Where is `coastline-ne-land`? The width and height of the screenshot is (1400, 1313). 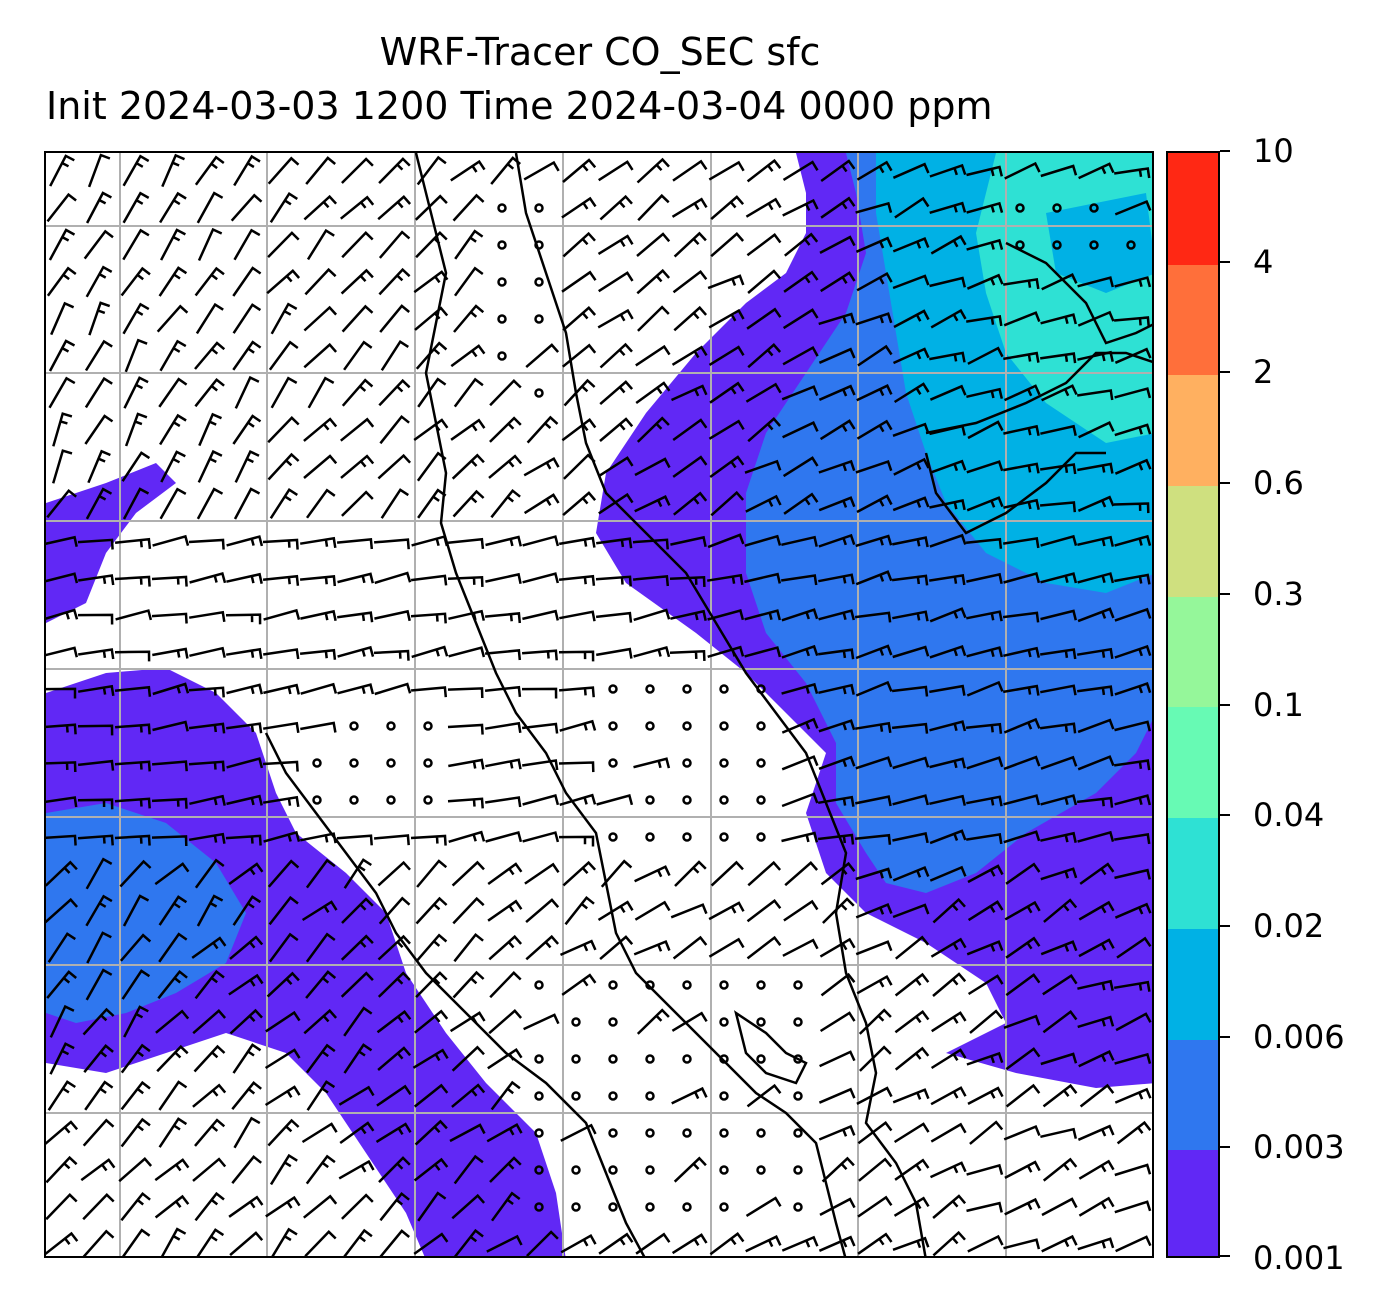 coastline-ne-land is located at coordinates (1038, 393).